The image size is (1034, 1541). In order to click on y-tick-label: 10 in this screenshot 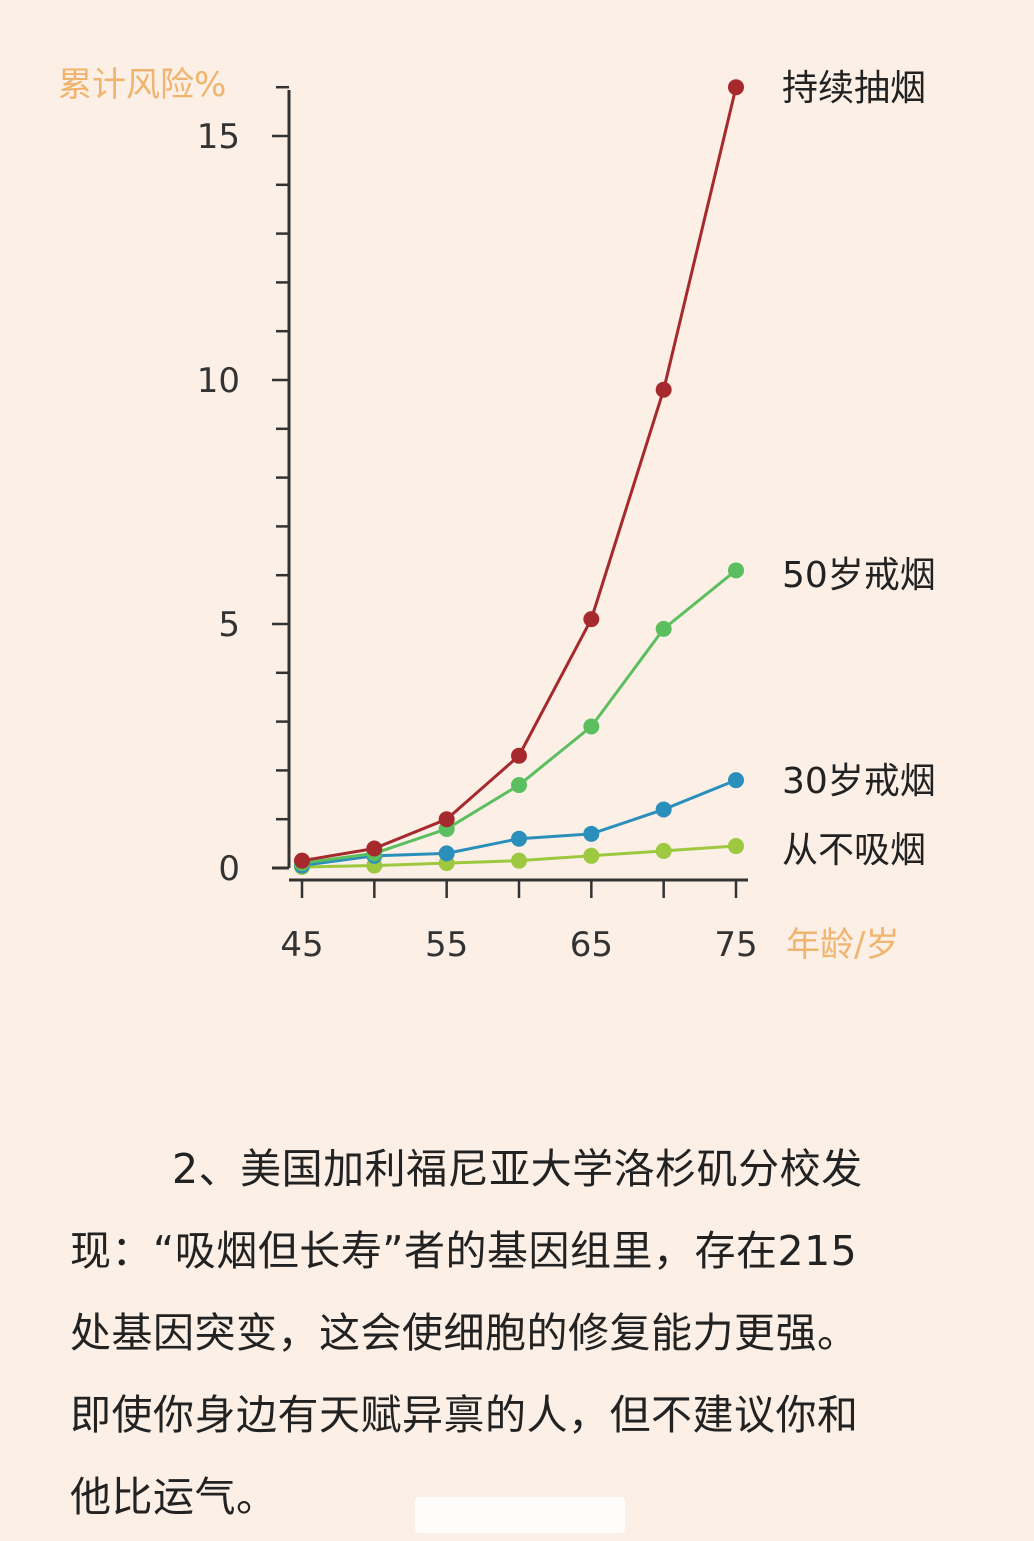, I will do `click(218, 381)`.